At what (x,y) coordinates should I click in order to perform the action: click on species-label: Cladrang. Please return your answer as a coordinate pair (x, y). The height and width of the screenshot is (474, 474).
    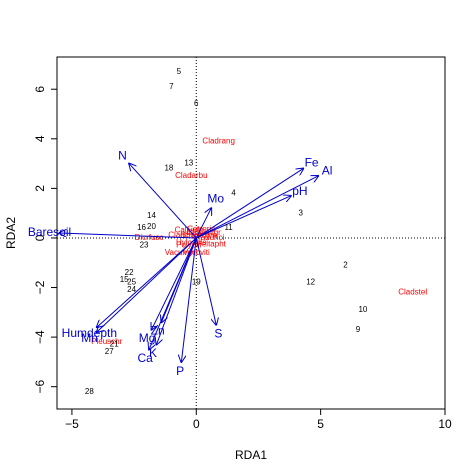
    Looking at the image, I should click on (218, 140).